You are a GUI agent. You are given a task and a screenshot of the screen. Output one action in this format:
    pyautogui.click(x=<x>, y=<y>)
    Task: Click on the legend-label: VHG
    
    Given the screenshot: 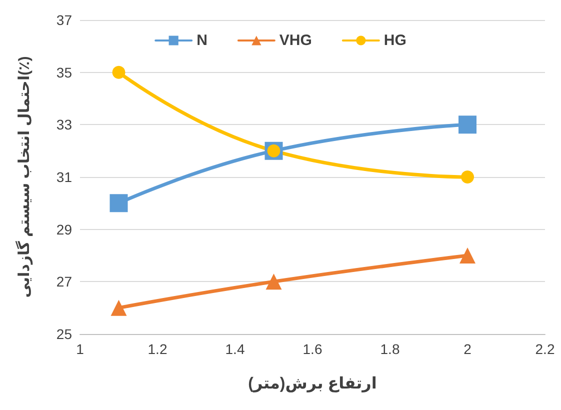 What is the action you would take?
    pyautogui.click(x=295, y=40)
    